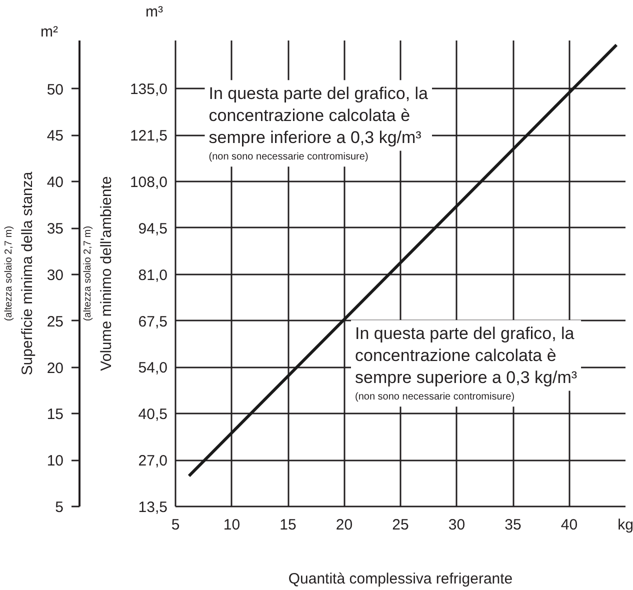  Describe the element at coordinates (153, 415) in the screenshot. I see `y-tick-label: 40,5` at that location.